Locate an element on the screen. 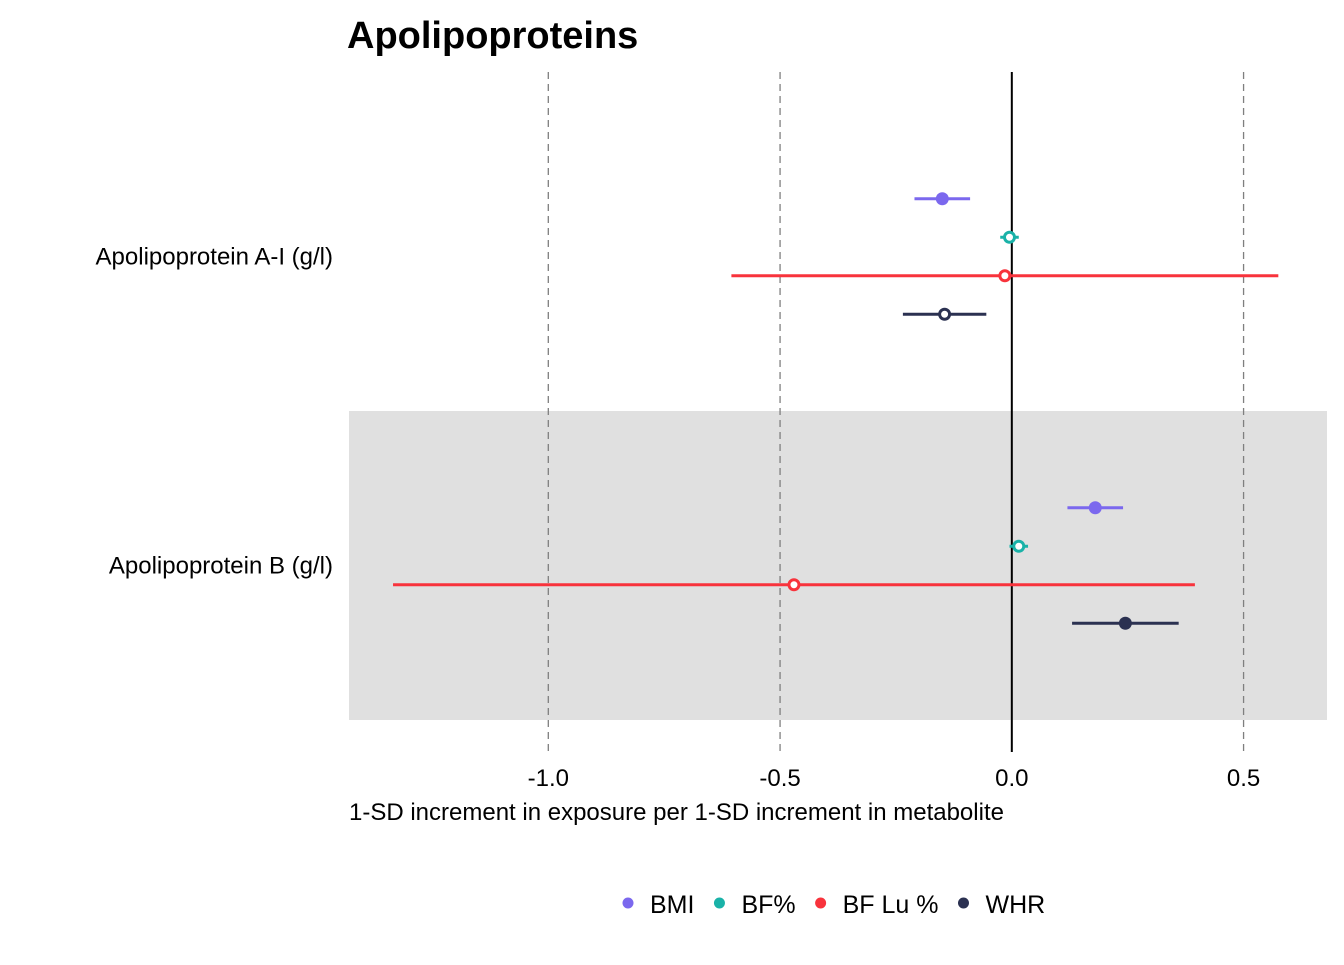 The width and height of the screenshot is (1344, 965). x-tick-label: -1.0 is located at coordinates (548, 778).